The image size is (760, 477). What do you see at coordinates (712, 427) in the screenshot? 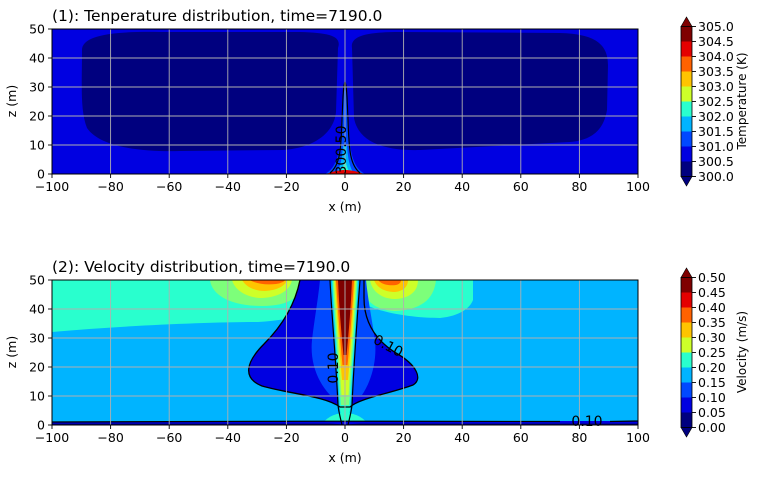
I see `velocity-colorbar-tick-label: 0.00` at bounding box center [712, 427].